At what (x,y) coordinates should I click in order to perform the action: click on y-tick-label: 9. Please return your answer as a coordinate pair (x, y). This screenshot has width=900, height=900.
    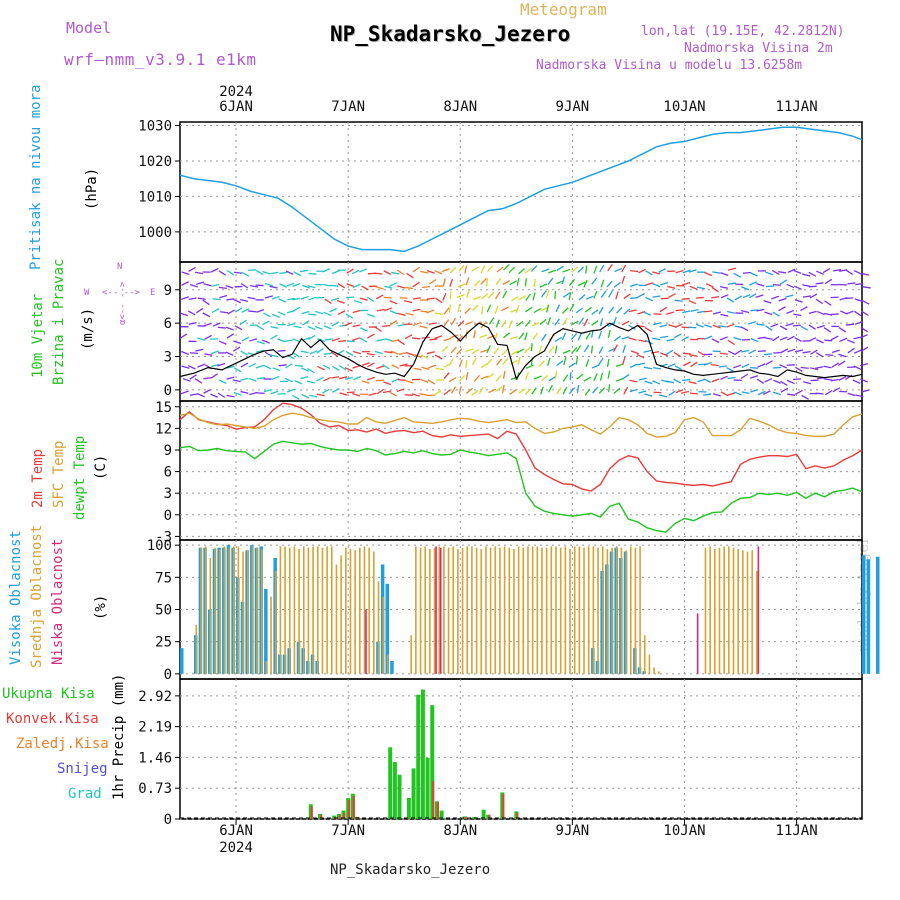
    Looking at the image, I should click on (168, 451).